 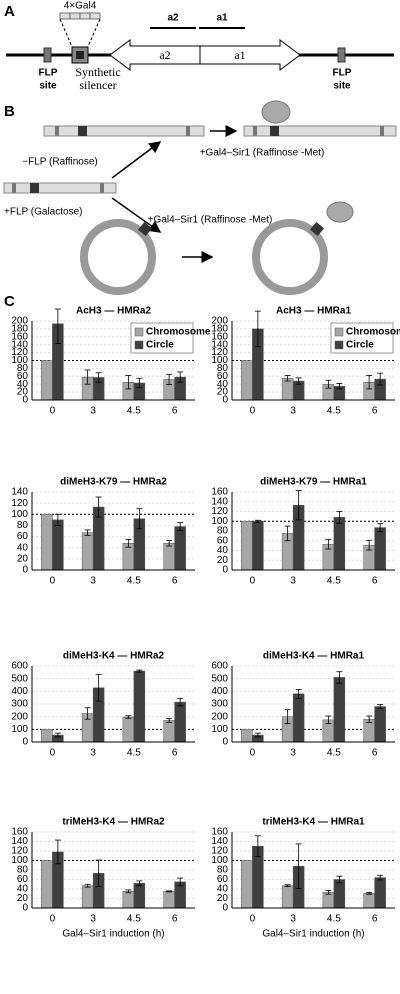 What do you see at coordinates (113, 311) in the screenshot?
I see `chart-title: AcH3 — HMRa2` at bounding box center [113, 311].